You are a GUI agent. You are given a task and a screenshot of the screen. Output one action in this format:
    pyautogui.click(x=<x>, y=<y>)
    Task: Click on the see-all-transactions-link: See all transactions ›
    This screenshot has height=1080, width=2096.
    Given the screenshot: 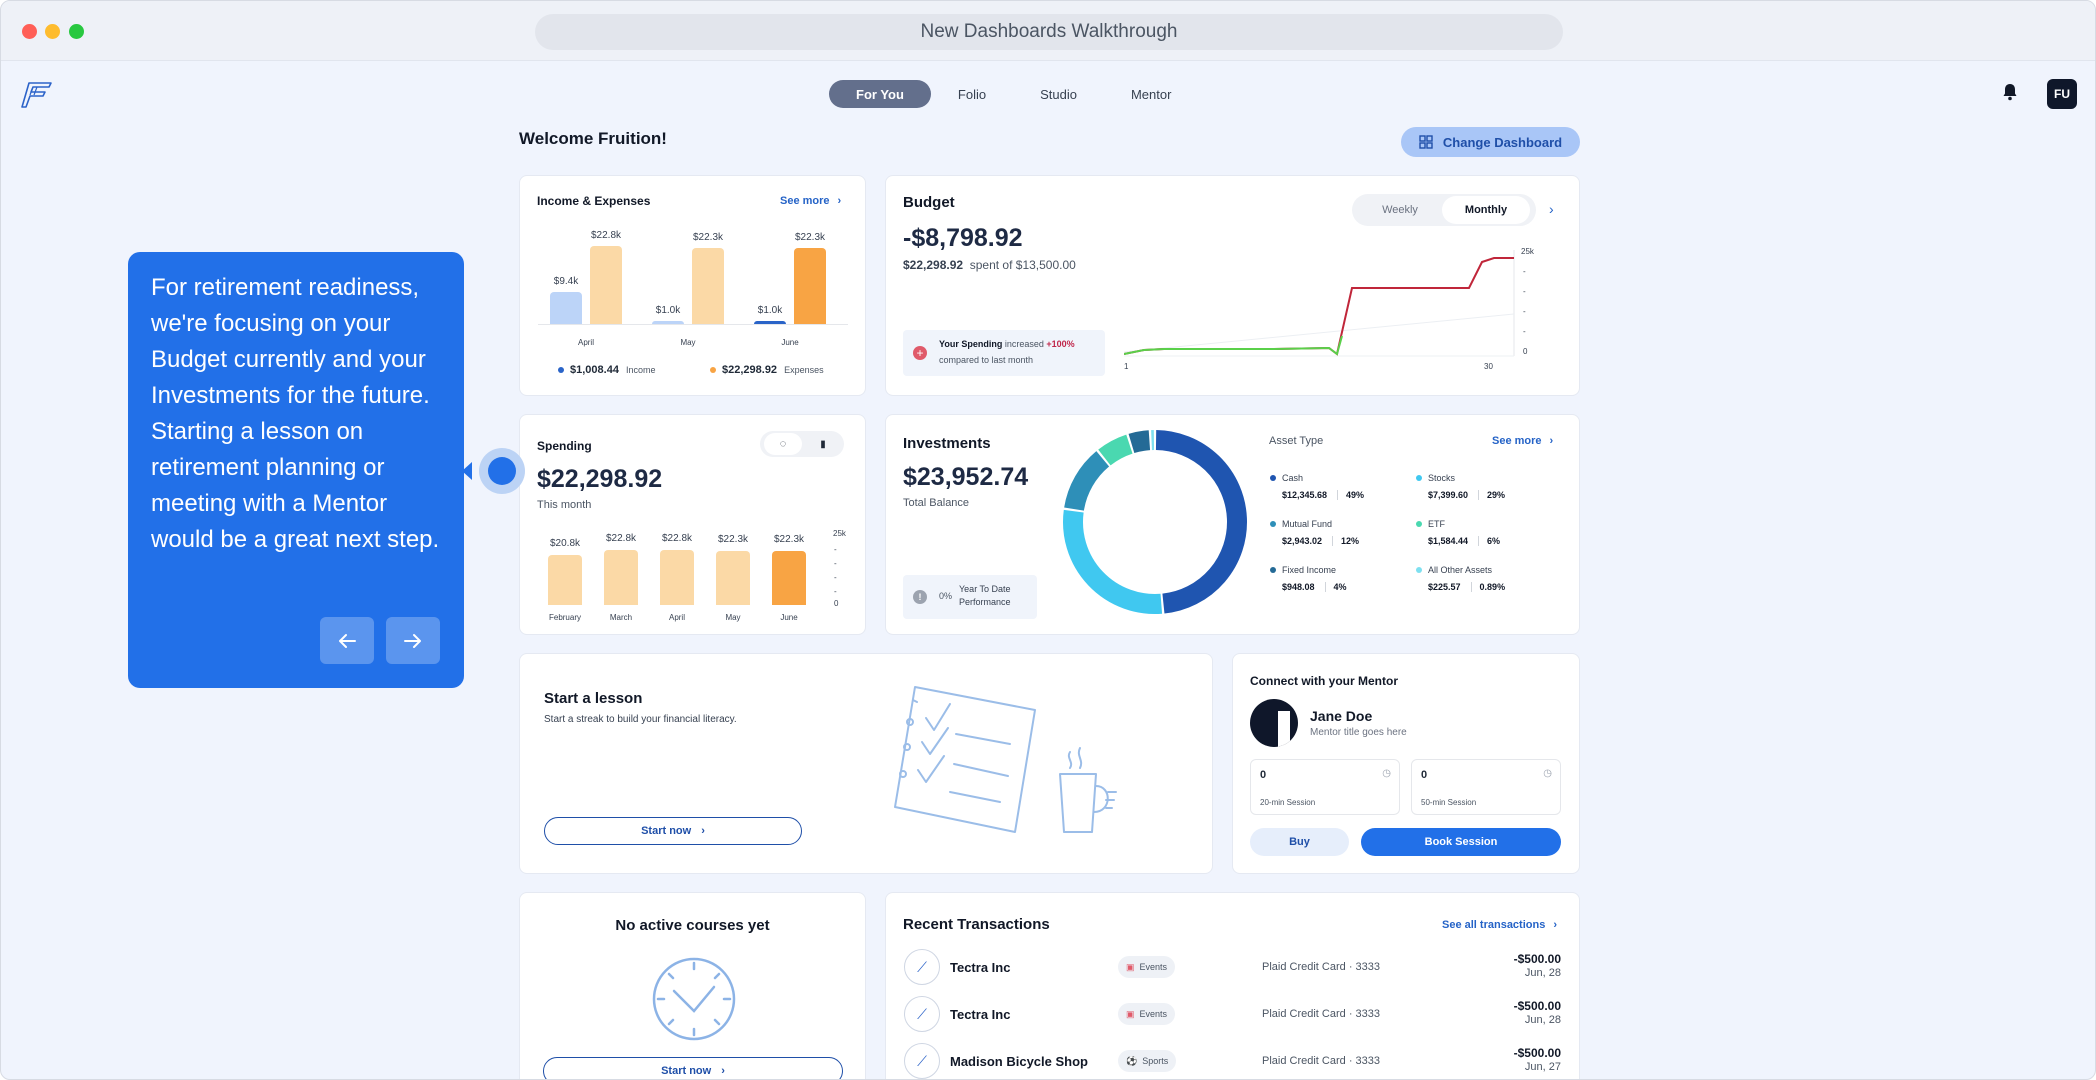 What is the action you would take?
    pyautogui.click(x=1499, y=925)
    